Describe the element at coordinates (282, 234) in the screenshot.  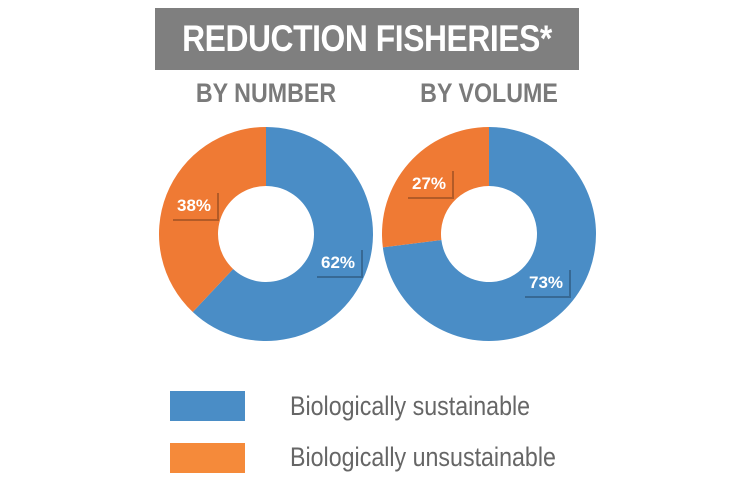
I see `donut-number-slice-sustainable` at that location.